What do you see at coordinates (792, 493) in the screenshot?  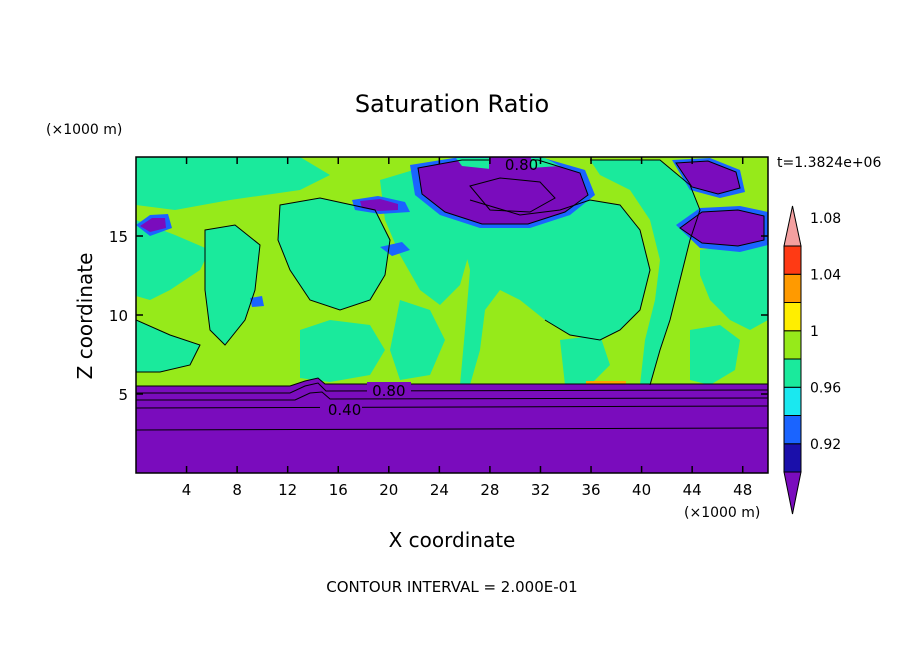 I see `colorbar-under-triangle` at bounding box center [792, 493].